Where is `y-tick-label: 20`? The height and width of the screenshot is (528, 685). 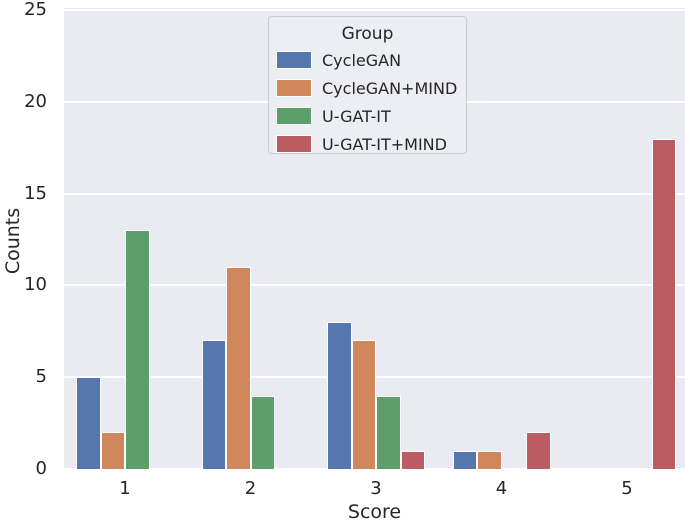 y-tick-label: 20 is located at coordinates (35, 101).